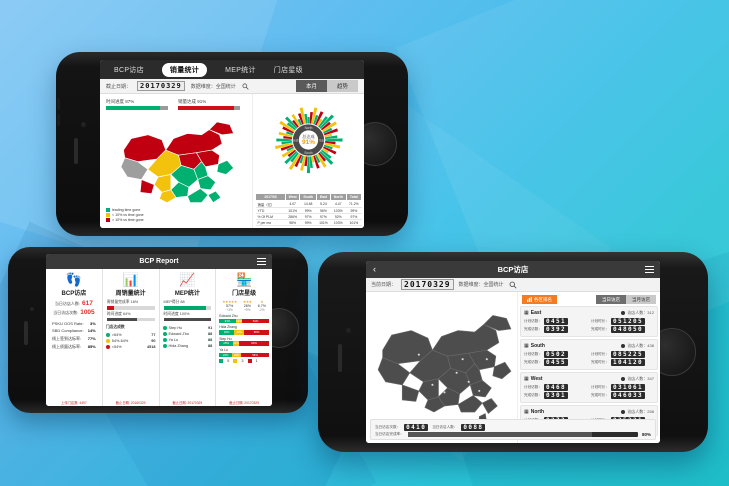 This screenshot has width=729, height=486. What do you see at coordinates (354, 222) in the screenshot?
I see `table-cell: 101%` at bounding box center [354, 222].